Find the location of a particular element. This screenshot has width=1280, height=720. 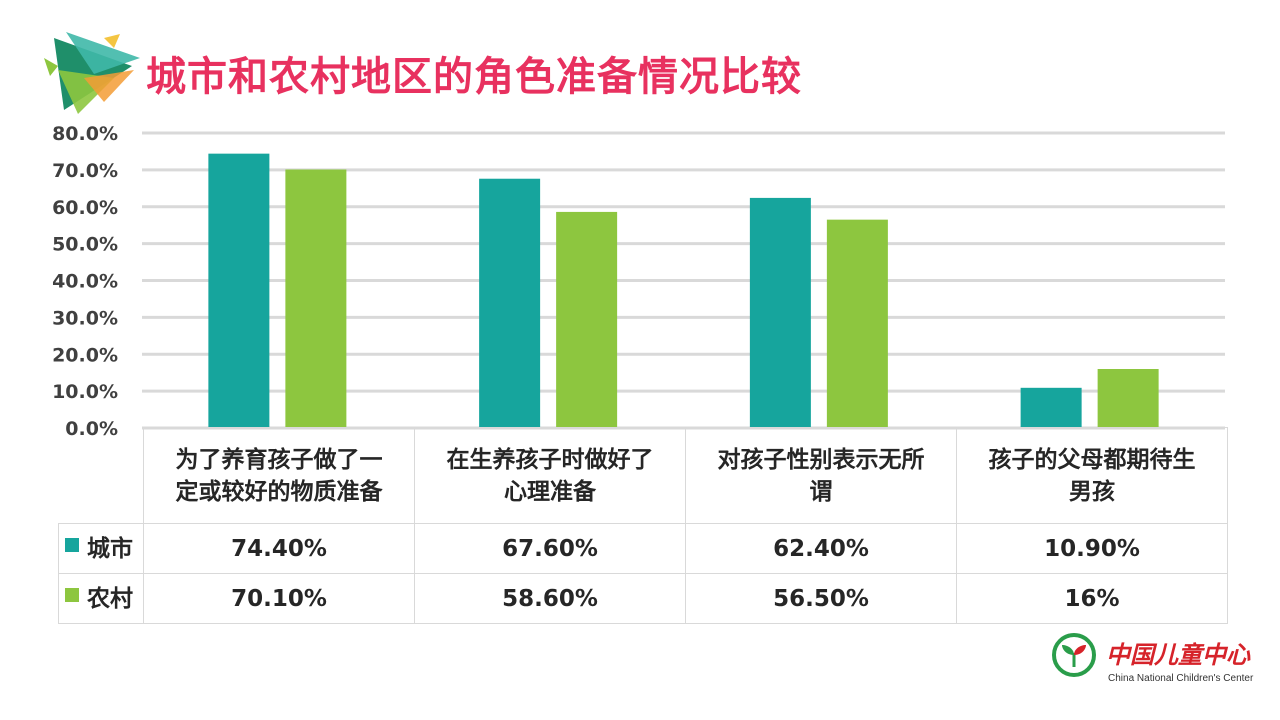

org-name-cn: 中国儿童中心 is located at coordinates (1178, 654).